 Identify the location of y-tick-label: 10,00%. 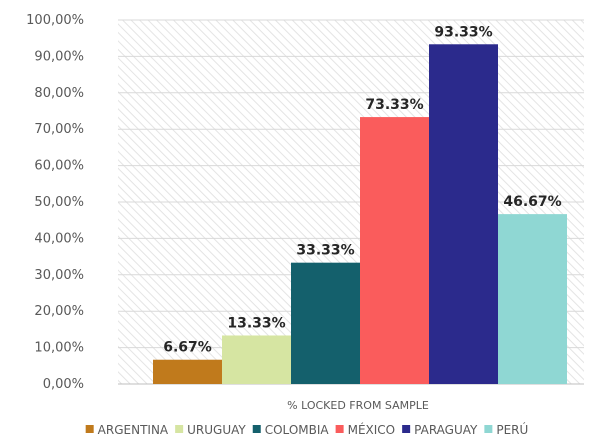
(59, 348).